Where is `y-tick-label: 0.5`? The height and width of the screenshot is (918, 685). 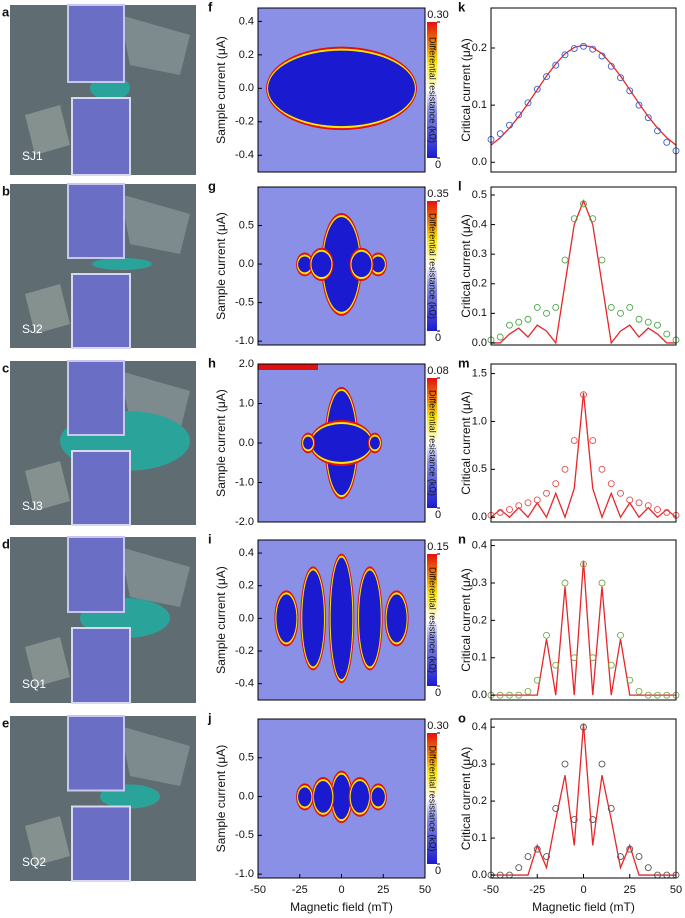 y-tick-label: 0.5 is located at coordinates (246, 758).